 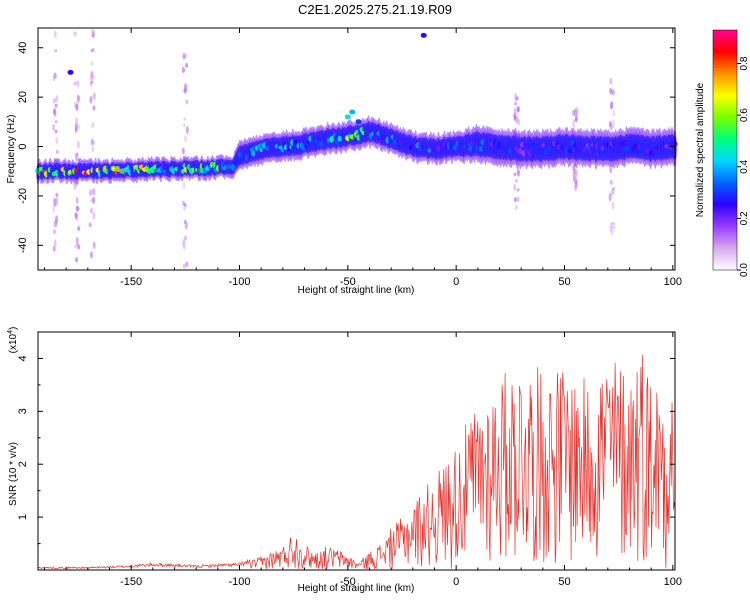 I want to click on colorbar-axes: 0.0 0.2 0.4 0.6 0.8, so click(x=731, y=153).